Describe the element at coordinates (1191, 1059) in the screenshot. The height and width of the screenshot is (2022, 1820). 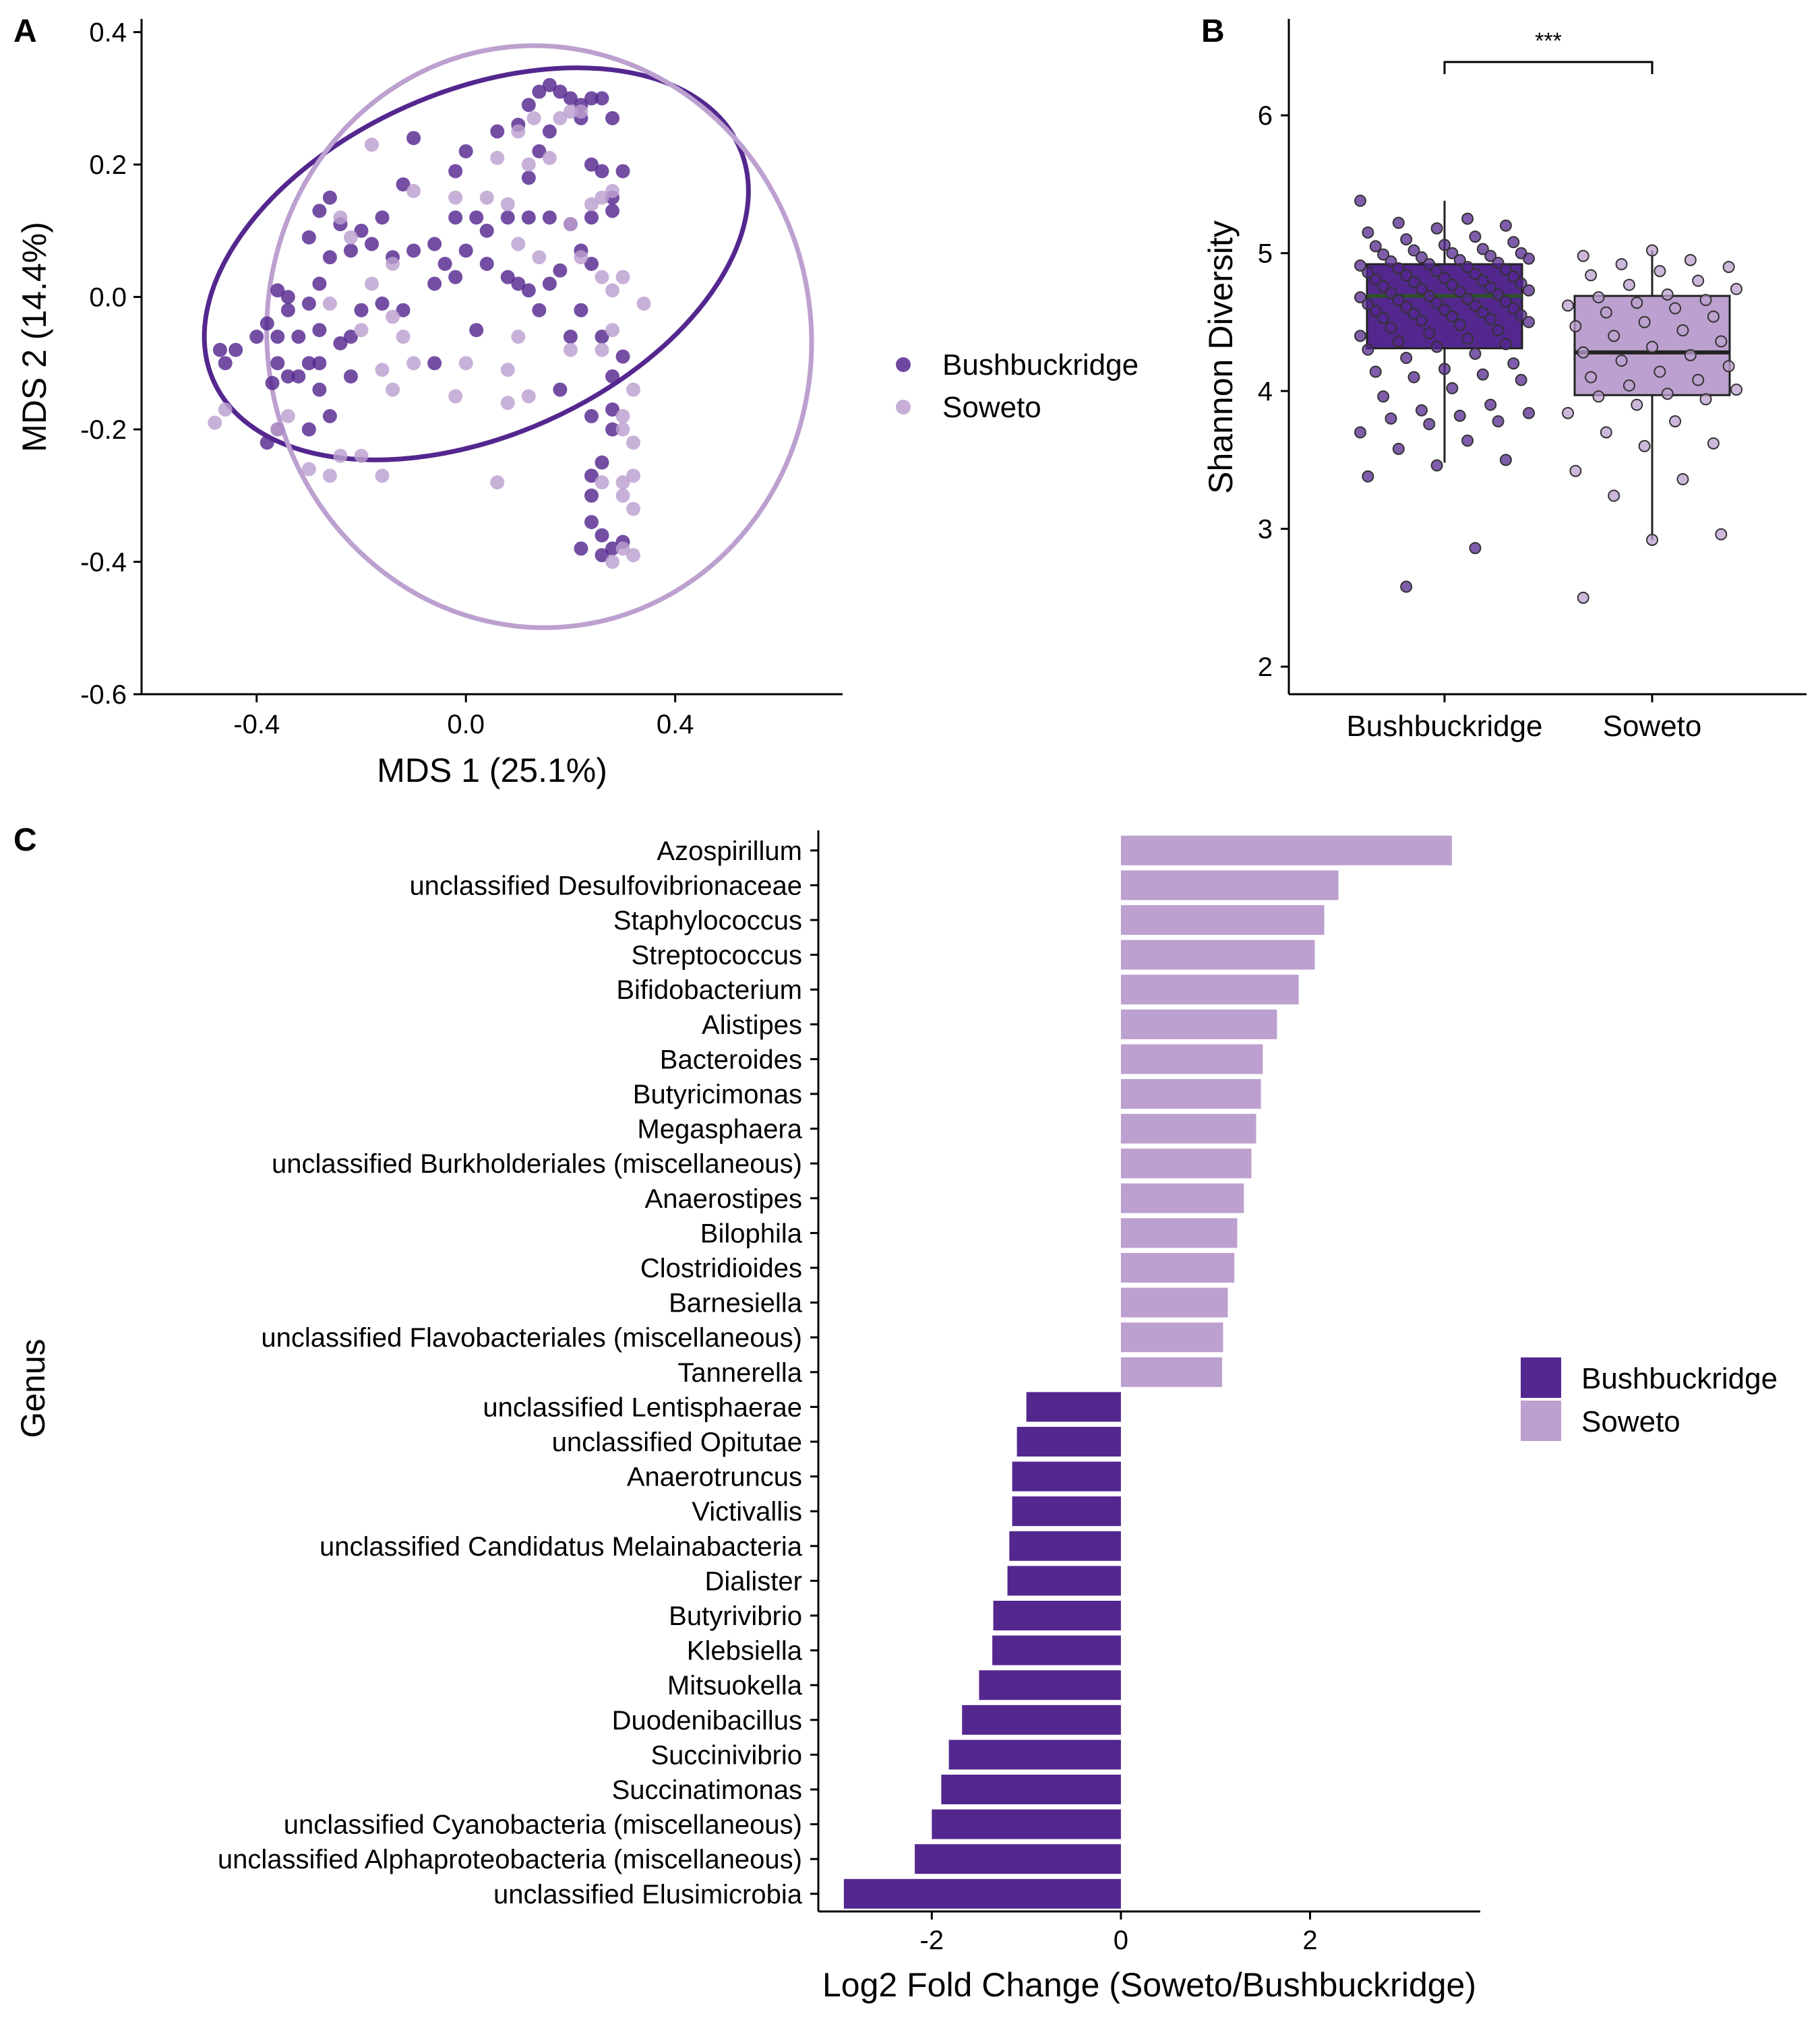
I see `bar-bacteroides` at that location.